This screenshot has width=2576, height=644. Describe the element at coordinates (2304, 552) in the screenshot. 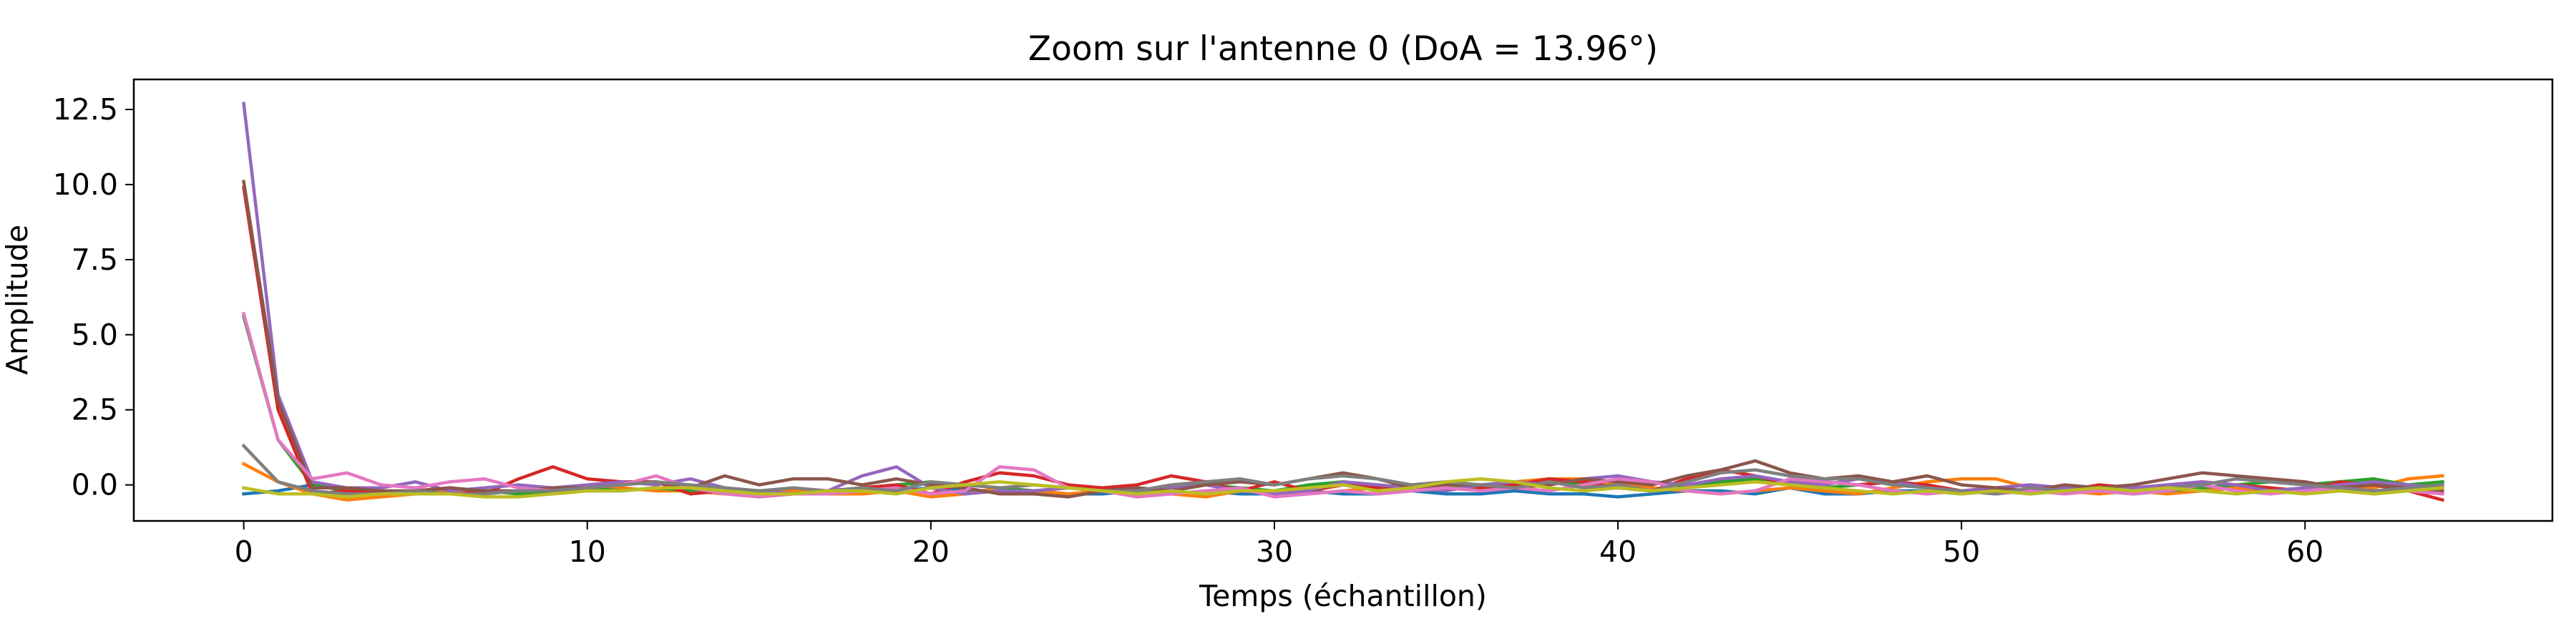

I see `x-tick-label: 60` at that location.